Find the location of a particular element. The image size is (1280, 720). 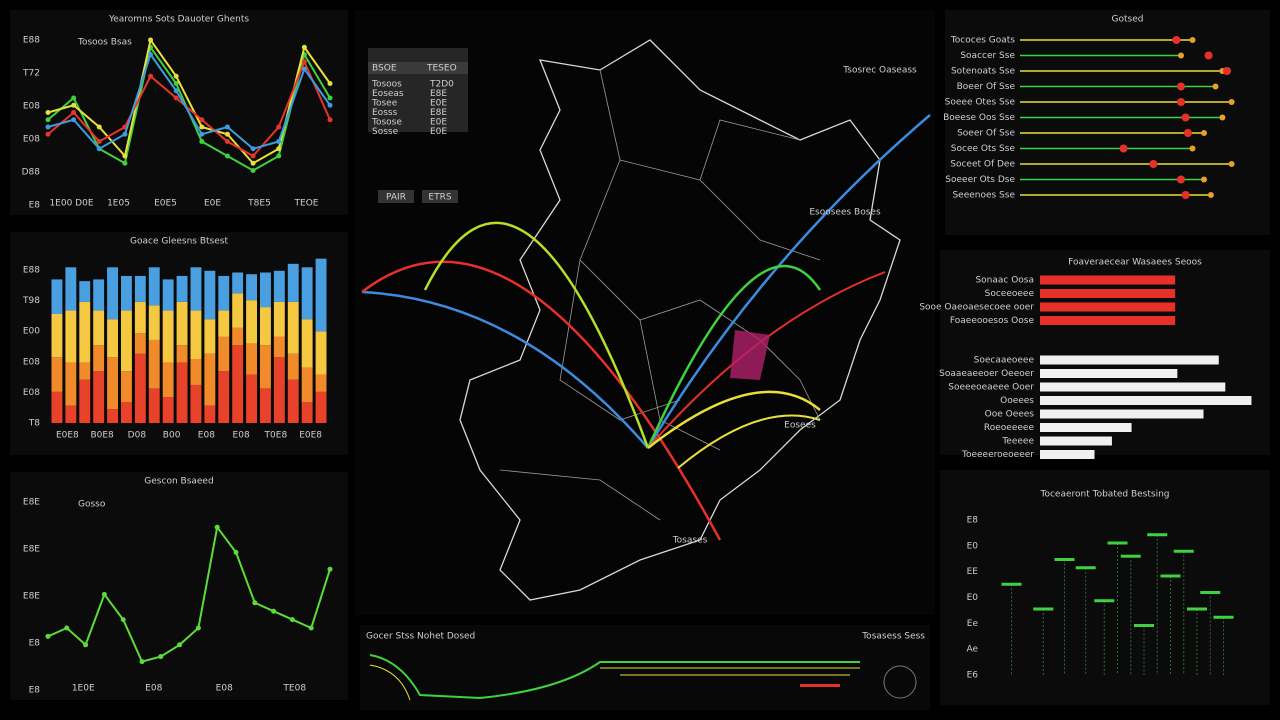

x-label: 1E05 is located at coordinates (118, 204).